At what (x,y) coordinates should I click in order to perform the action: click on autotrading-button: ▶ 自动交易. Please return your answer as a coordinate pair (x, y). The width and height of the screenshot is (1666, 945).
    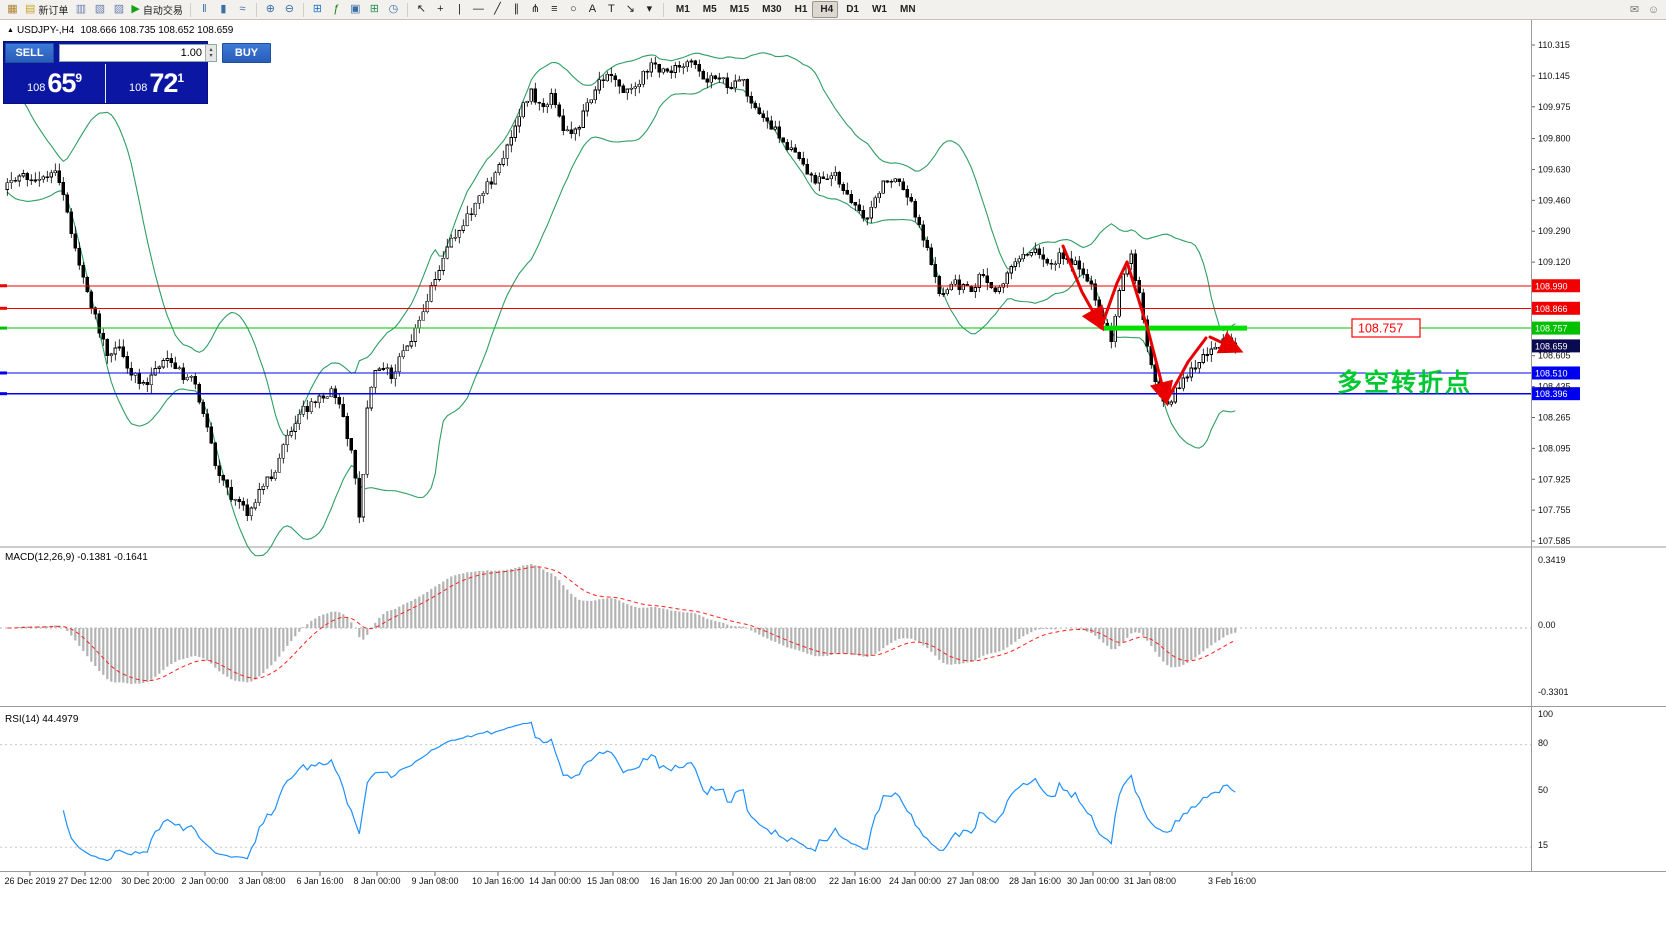
    Looking at the image, I should click on (156, 9).